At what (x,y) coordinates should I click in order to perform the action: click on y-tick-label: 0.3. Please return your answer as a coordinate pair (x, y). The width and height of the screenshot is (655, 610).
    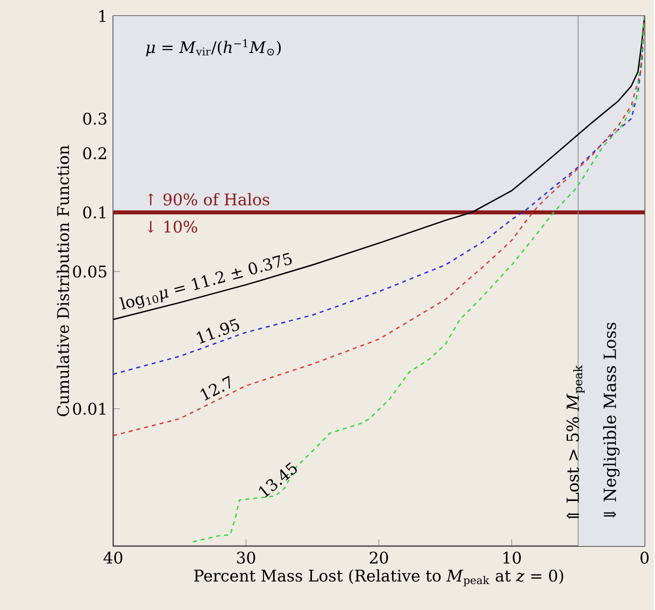
    Looking at the image, I should click on (94, 118).